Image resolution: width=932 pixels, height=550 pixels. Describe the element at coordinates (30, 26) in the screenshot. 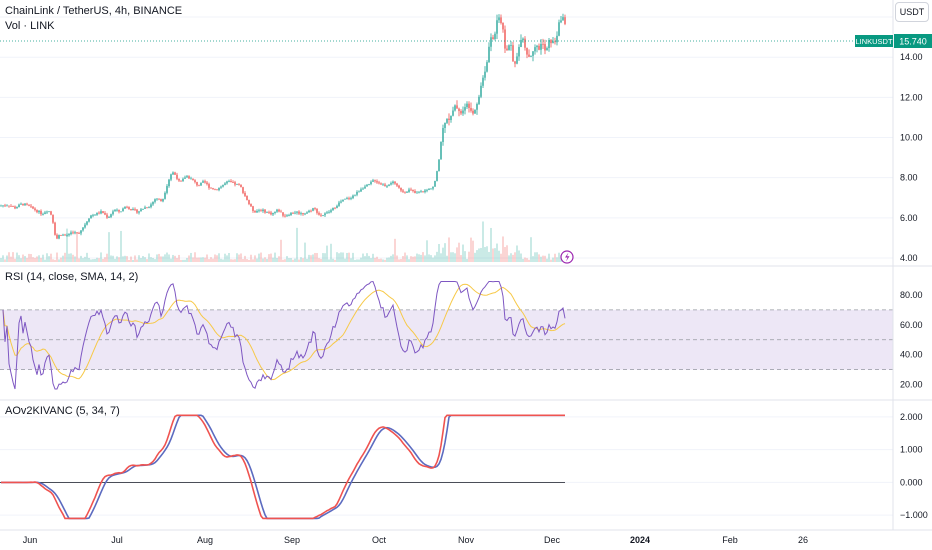

I see `volume-legend: Vol · LINK` at that location.